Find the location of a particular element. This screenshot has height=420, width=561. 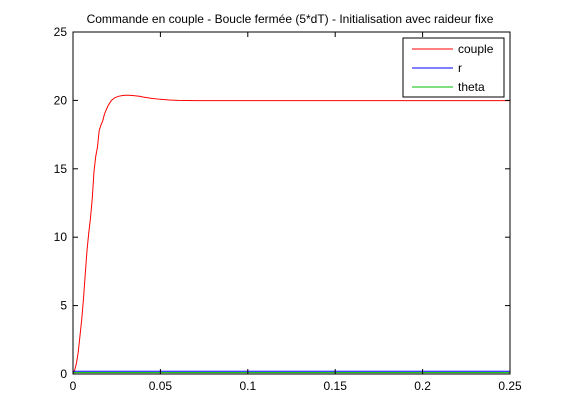

legend-items: couple r theta is located at coordinates (453, 68).